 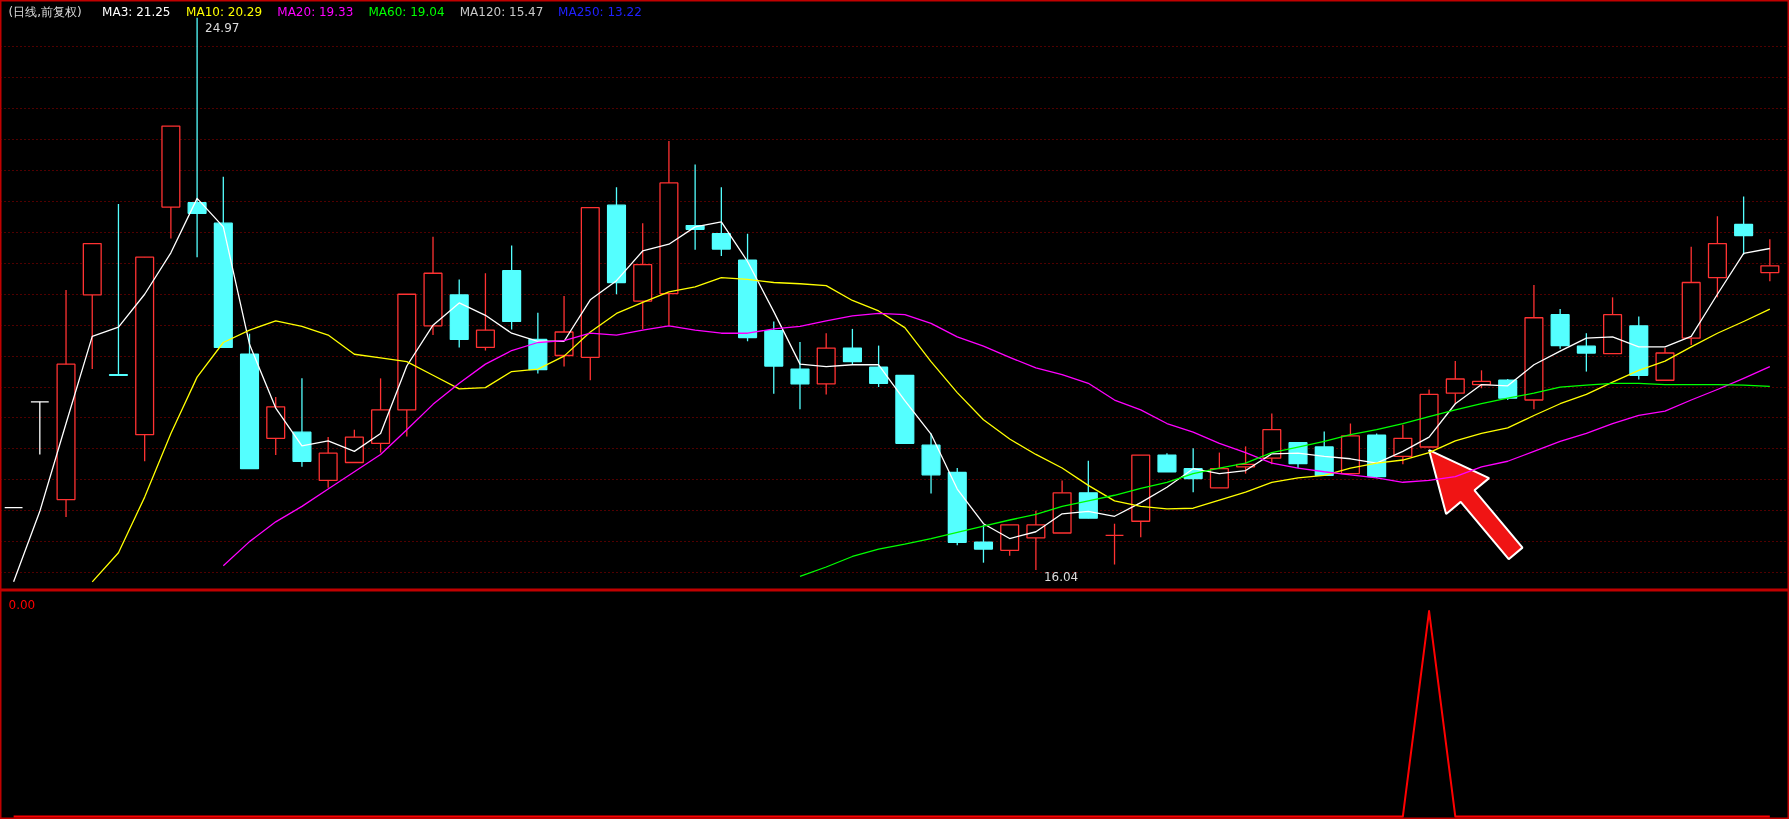 I want to click on text: MA20: 19.33, so click(x=315, y=11).